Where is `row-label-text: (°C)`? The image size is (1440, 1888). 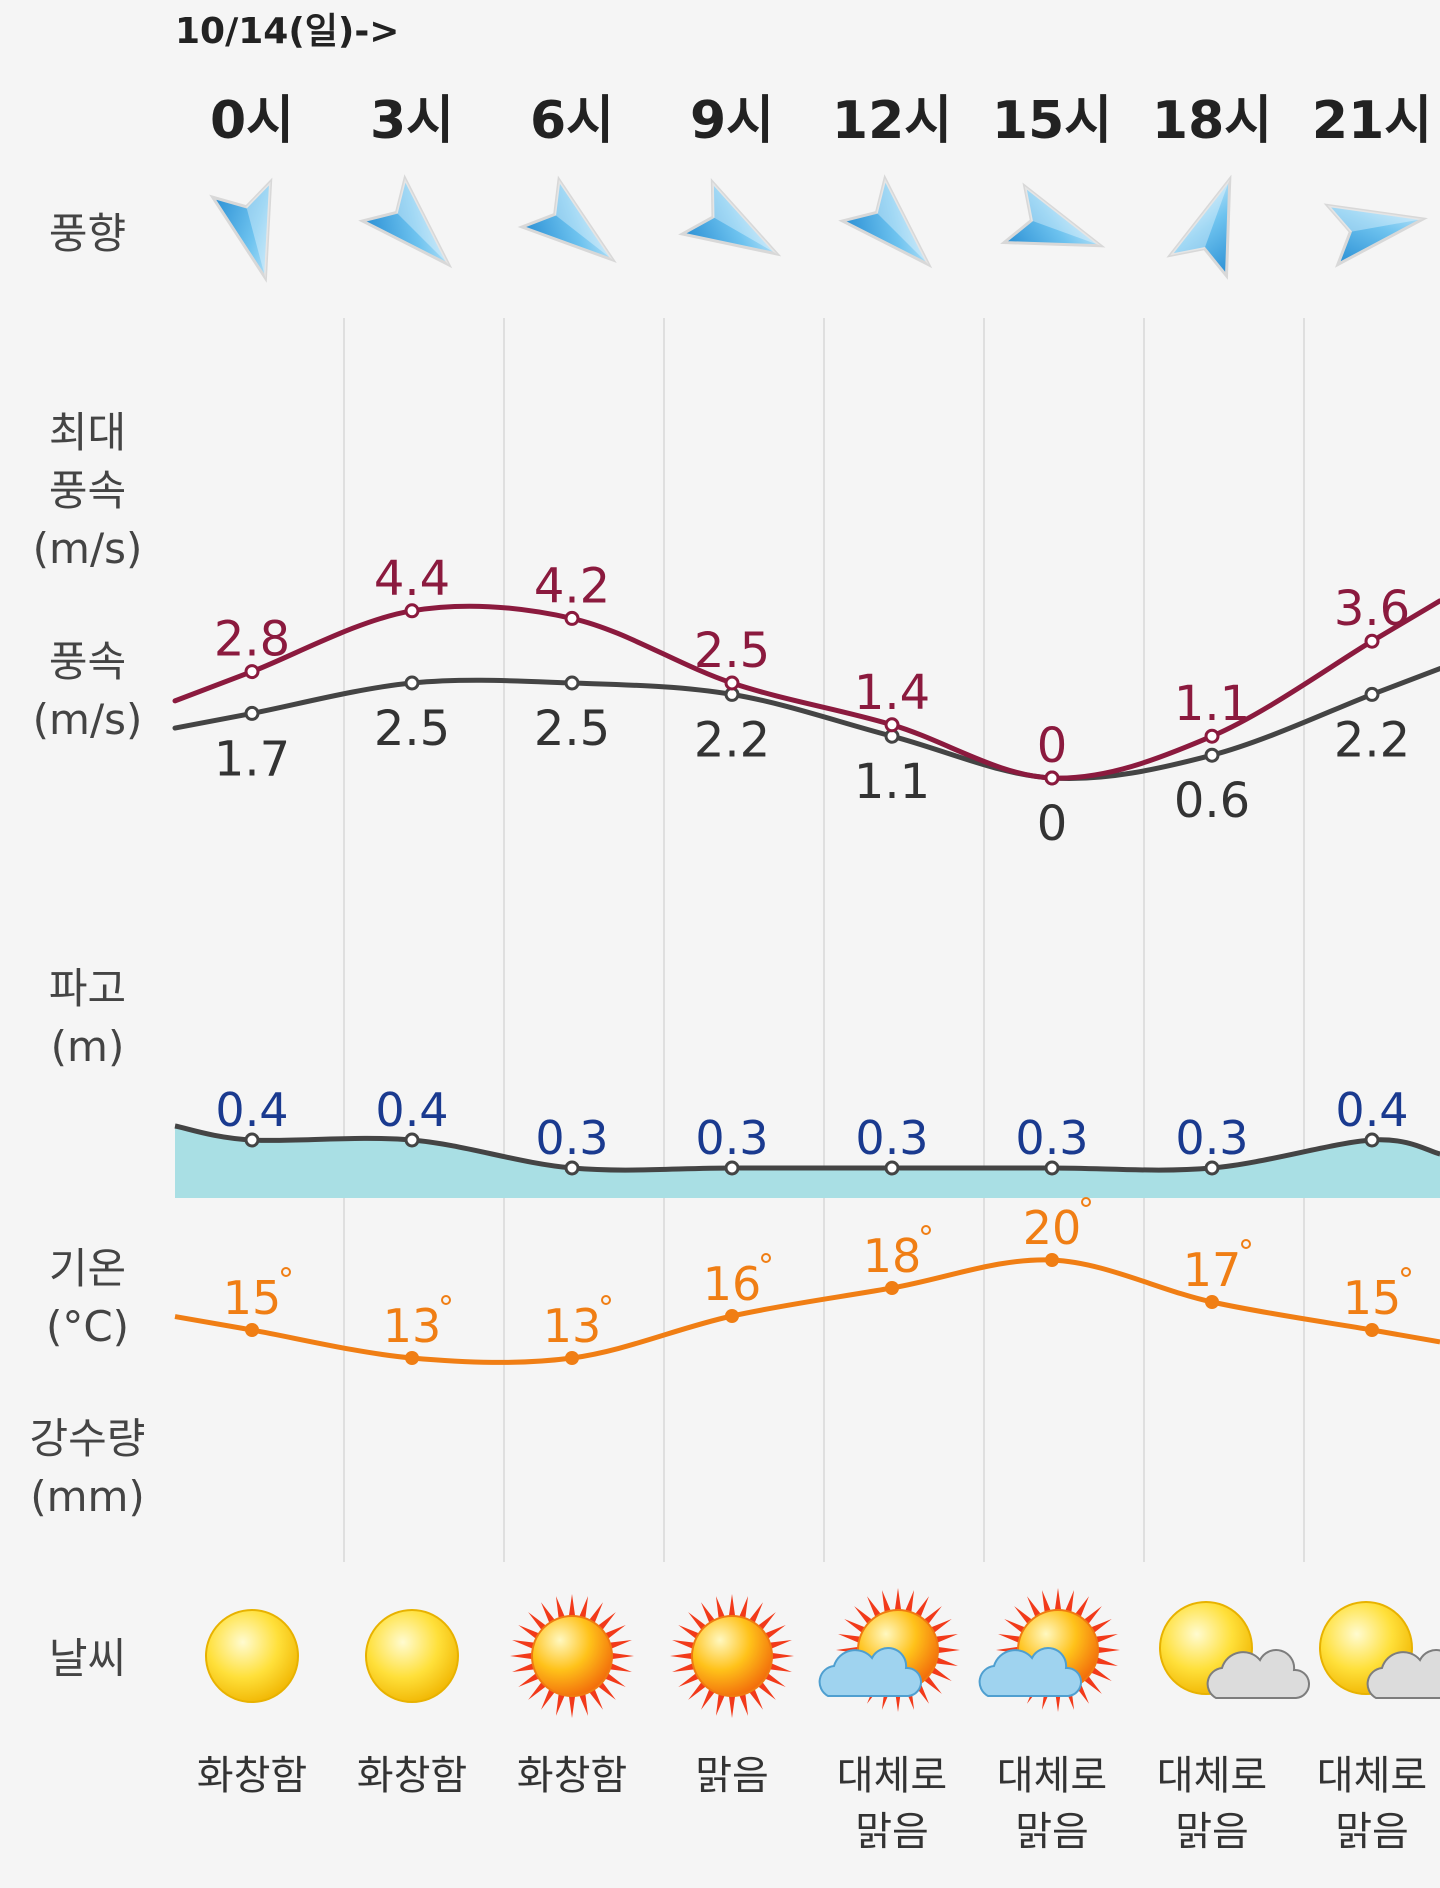 row-label-text: (°C) is located at coordinates (87, 1326).